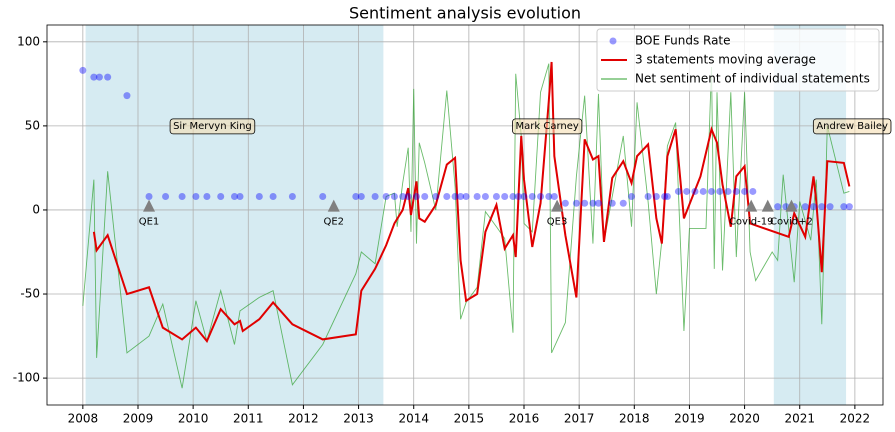  What do you see at coordinates (799, 419) in the screenshot?
I see `x-tick-label: 2021` at bounding box center [799, 419].